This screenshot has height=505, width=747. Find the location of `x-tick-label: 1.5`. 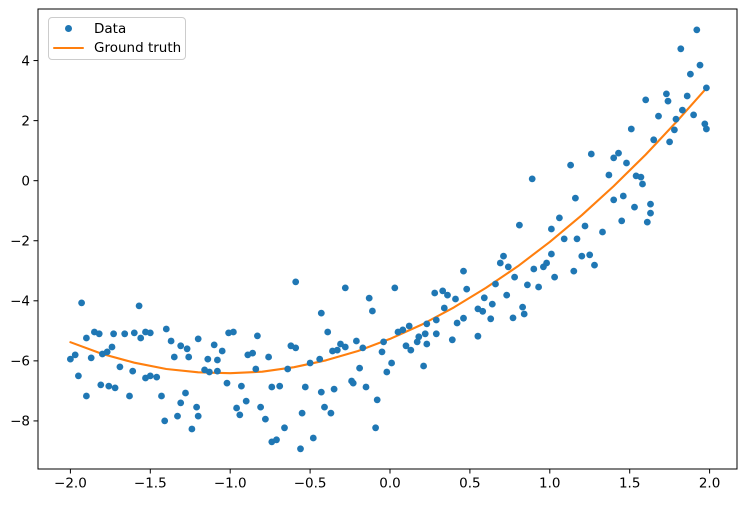

x-tick-label: 1.5 is located at coordinates (629, 484).